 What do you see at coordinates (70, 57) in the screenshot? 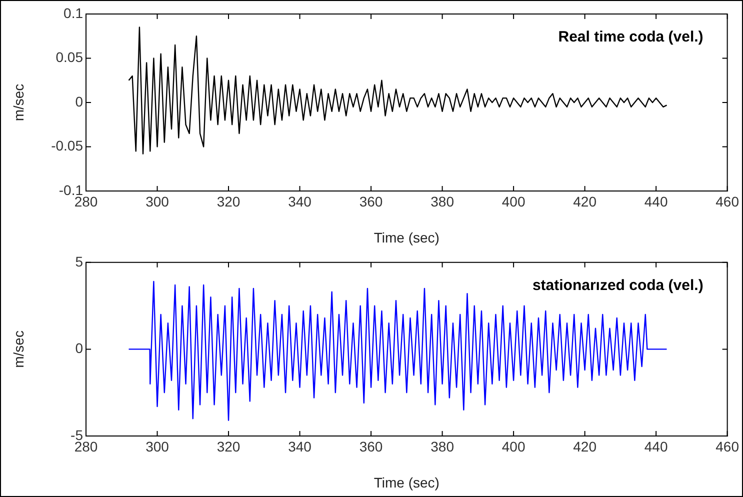
I see `y-tick-label: 0.05` at bounding box center [70, 57].